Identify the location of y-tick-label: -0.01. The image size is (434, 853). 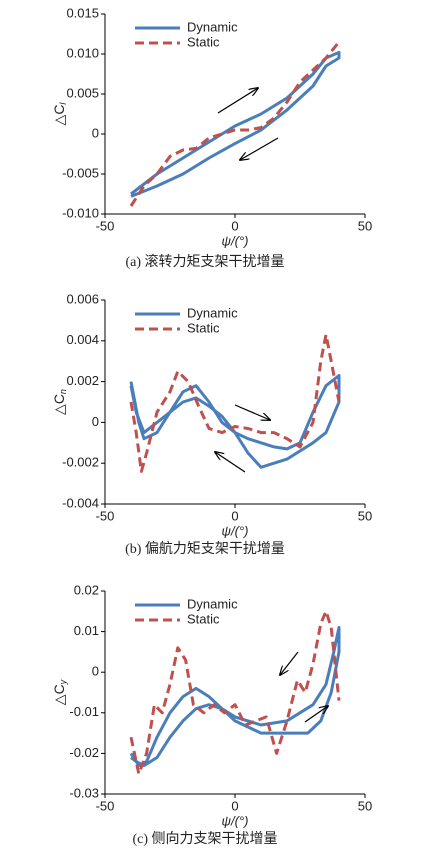
(84, 711).